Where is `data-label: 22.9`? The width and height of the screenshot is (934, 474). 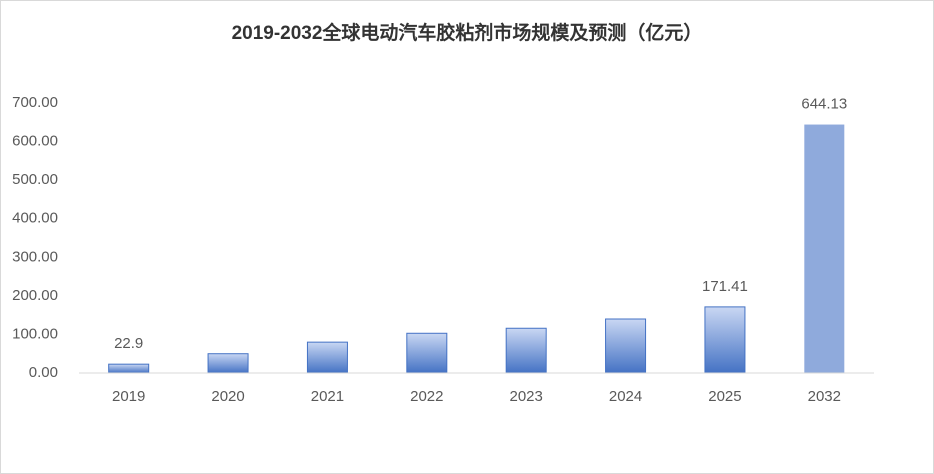
data-label: 22.9 is located at coordinates (128, 343).